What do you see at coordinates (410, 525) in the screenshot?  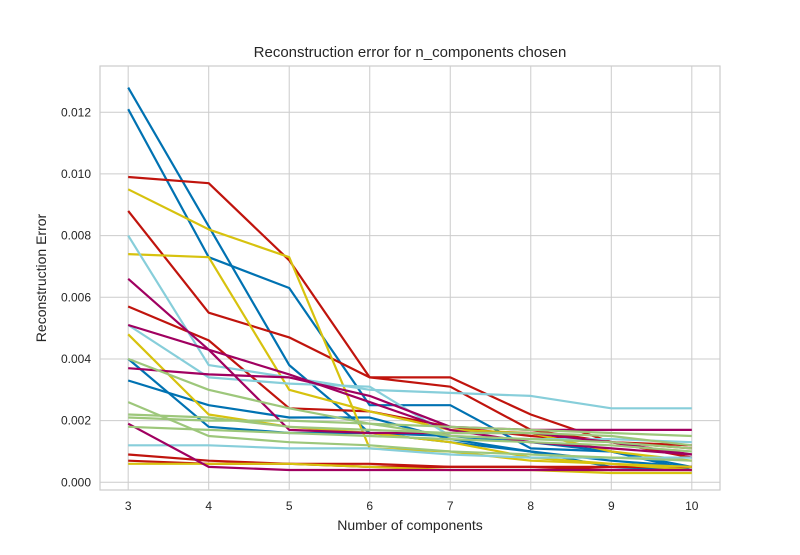 I see `x-axis-label: Number of components` at bounding box center [410, 525].